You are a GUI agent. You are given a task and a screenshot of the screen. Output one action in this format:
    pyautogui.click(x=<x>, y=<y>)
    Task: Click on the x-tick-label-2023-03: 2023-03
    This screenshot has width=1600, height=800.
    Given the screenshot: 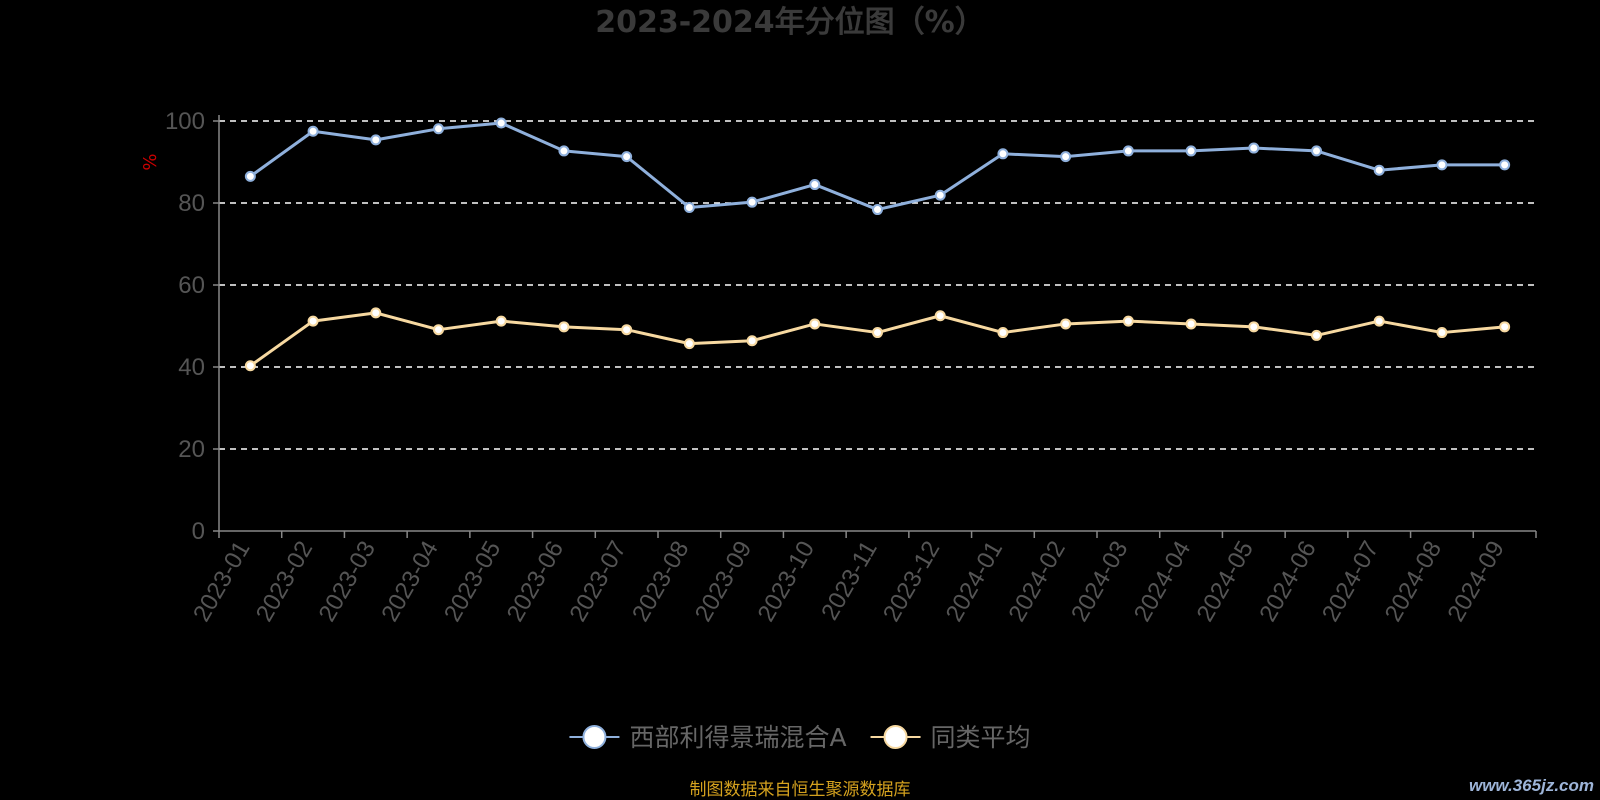 What is the action you would take?
    pyautogui.click(x=347, y=582)
    